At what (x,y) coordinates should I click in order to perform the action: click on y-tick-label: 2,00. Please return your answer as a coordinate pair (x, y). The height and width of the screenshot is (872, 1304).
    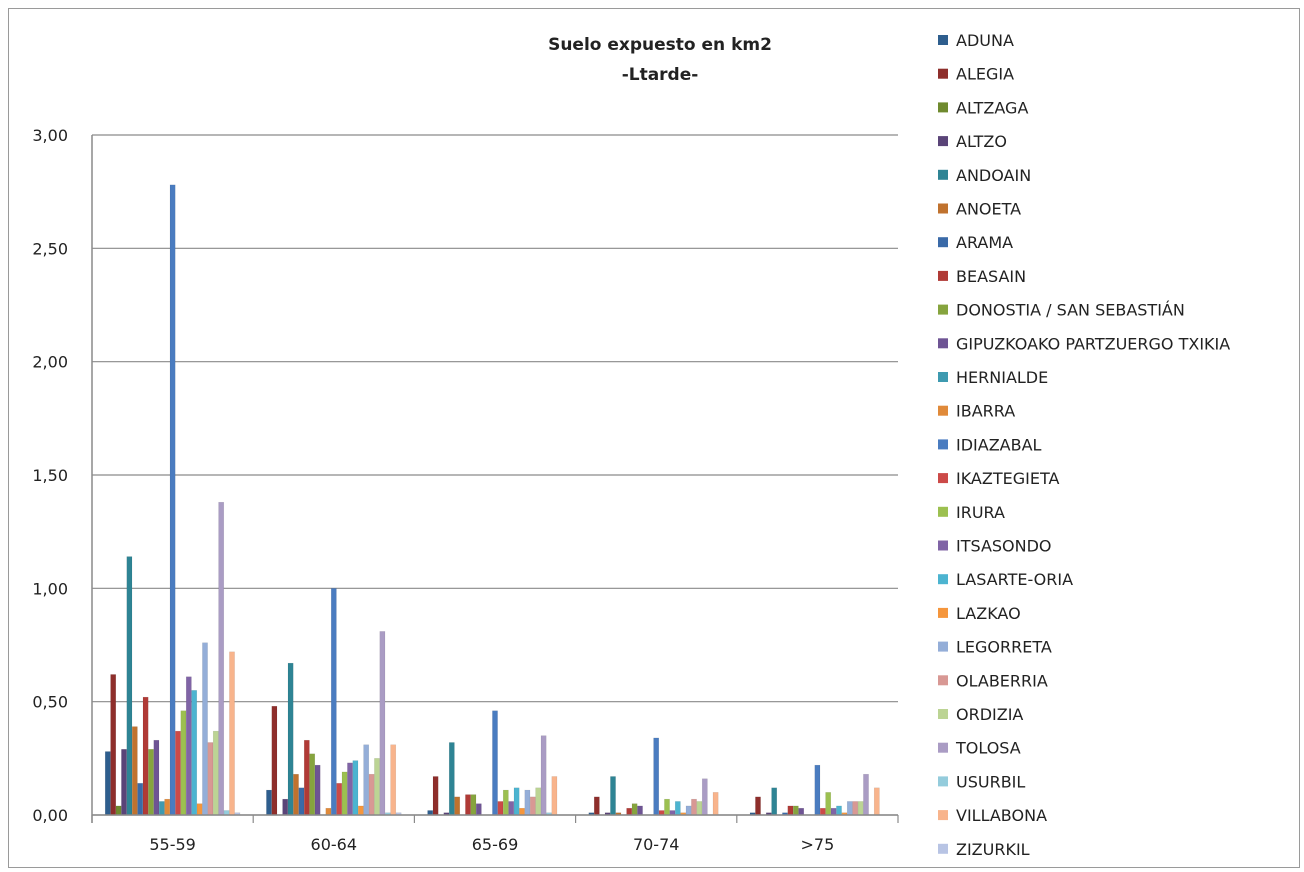
    Looking at the image, I should click on (50, 362).